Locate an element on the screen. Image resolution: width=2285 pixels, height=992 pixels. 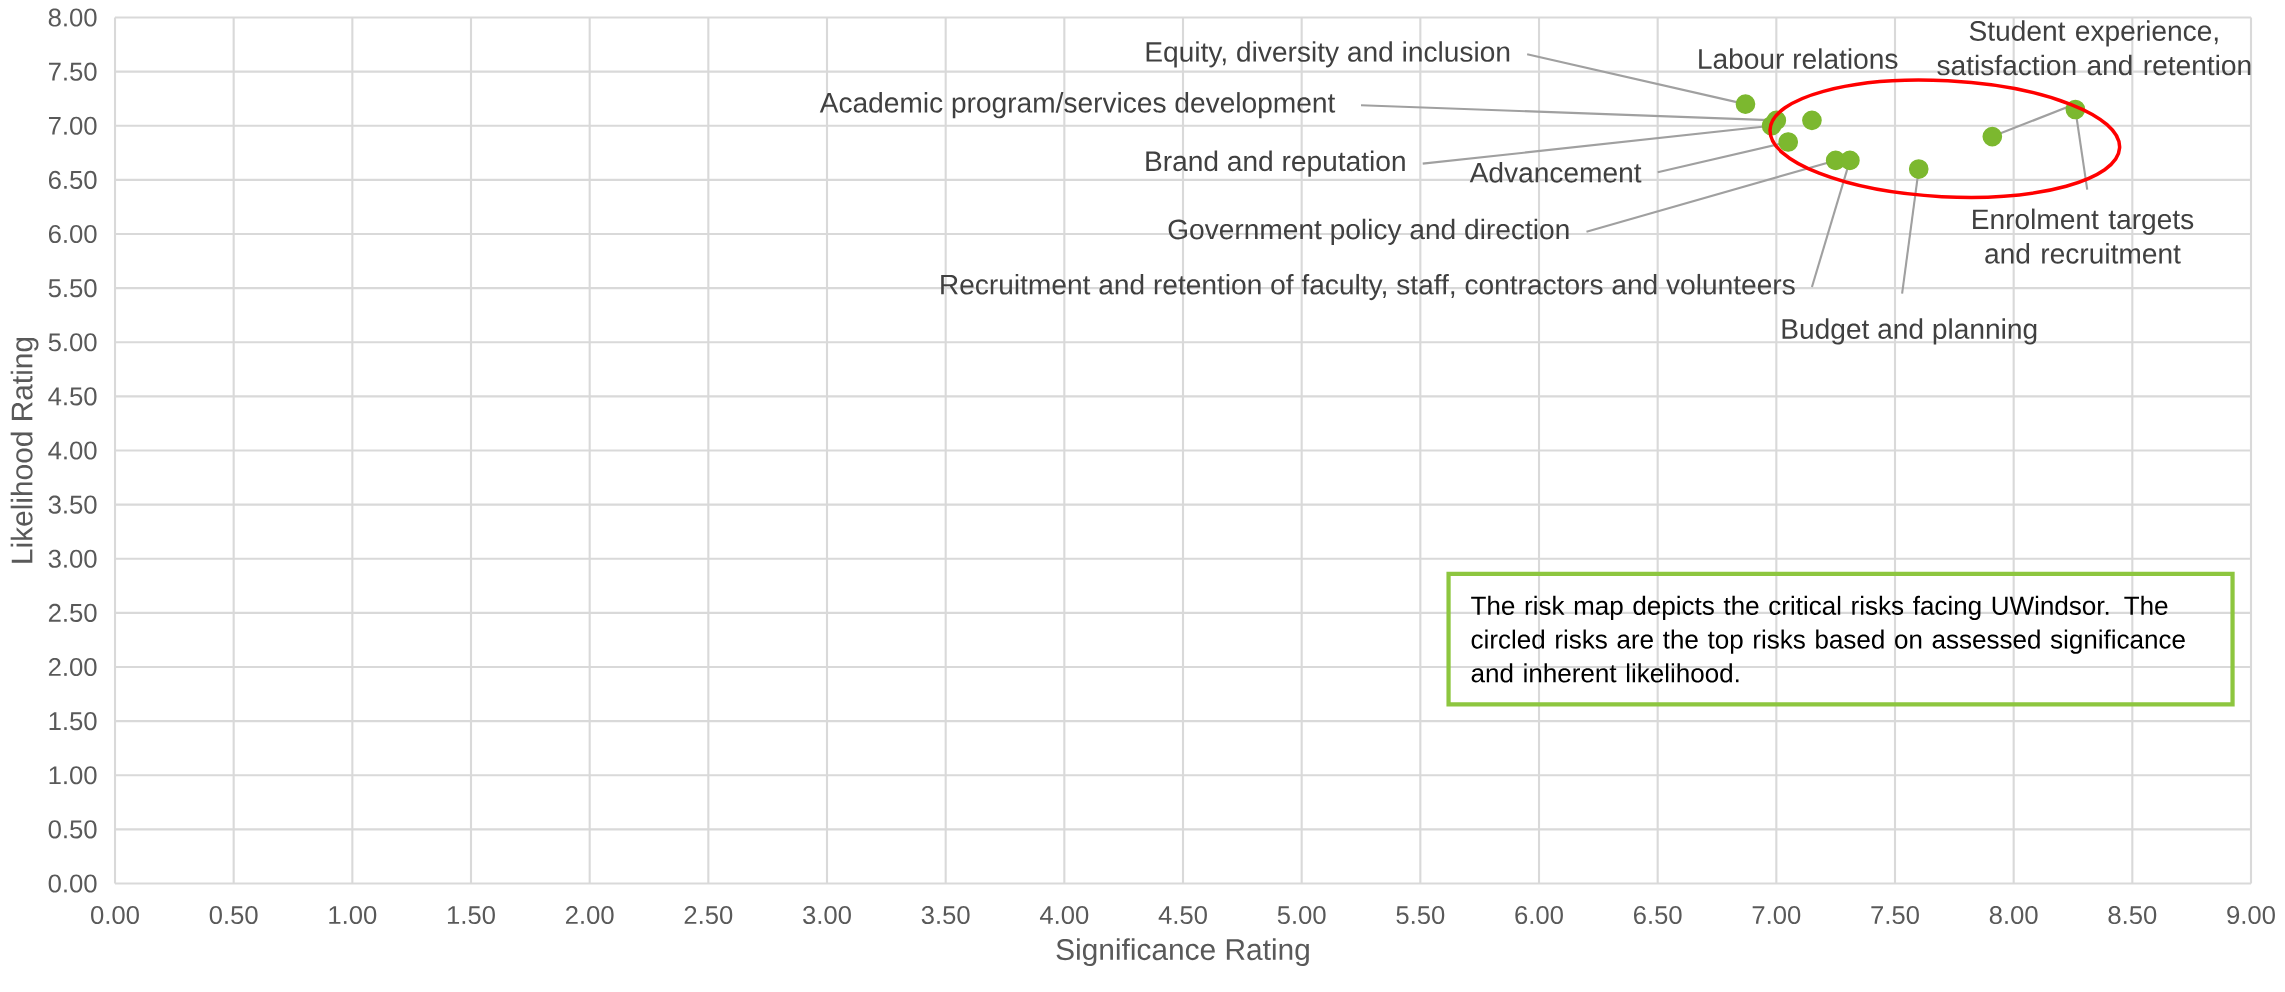
x-axis-title: Significance Rating is located at coordinates (1182, 952).